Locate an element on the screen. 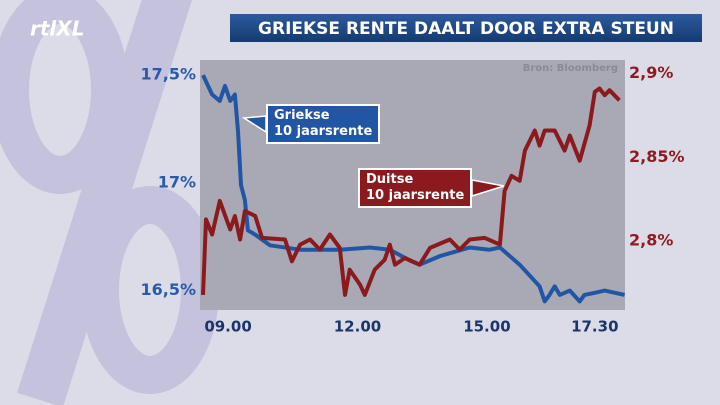 This screenshot has height=405, width=720. y2-tick-label: 2,9% is located at coordinates (651, 72).